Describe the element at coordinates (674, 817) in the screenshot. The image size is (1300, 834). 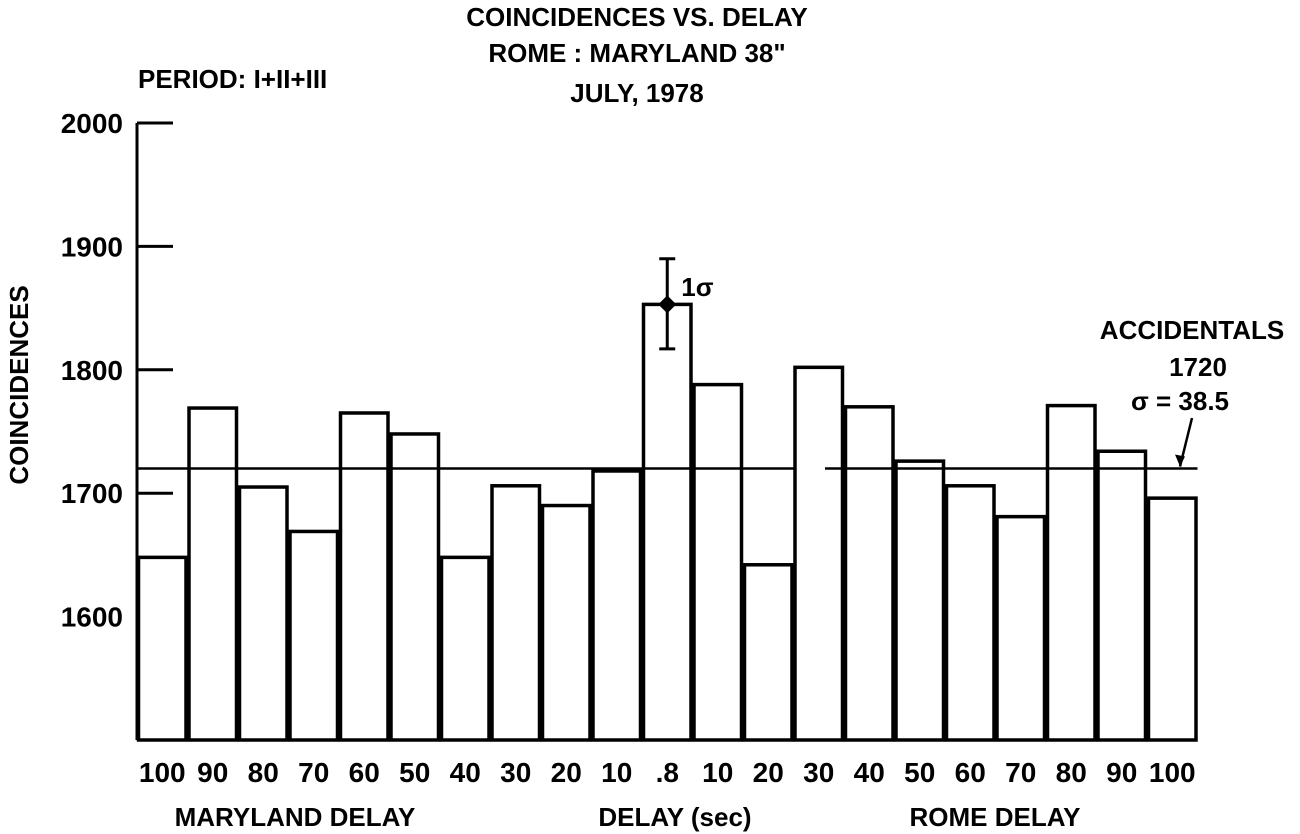
I see `x-label-delay-sec: DELAY (sec)` at that location.